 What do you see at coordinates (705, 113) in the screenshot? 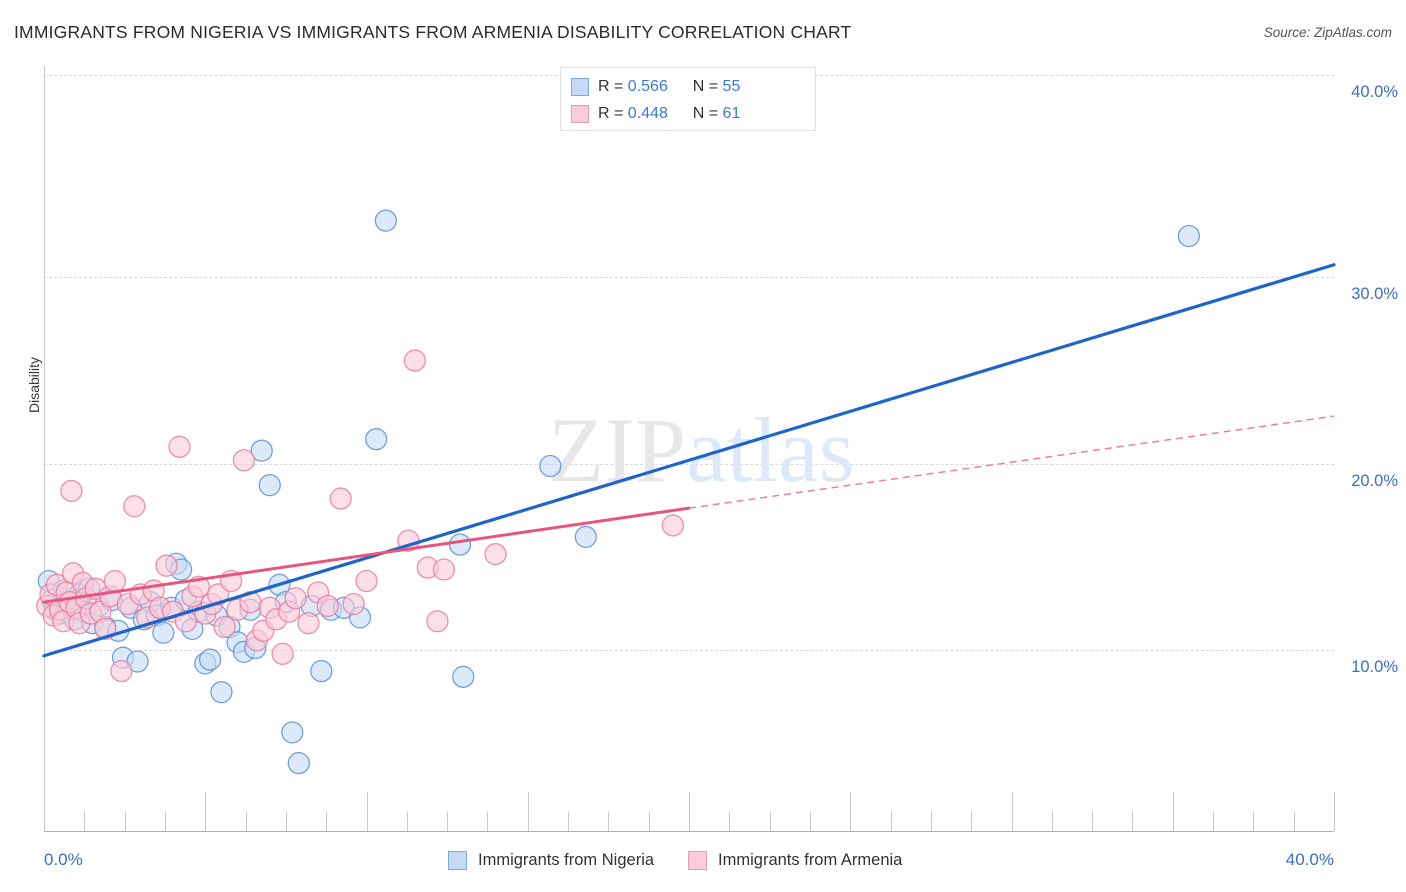
I see `stats-n-label-armenia: N =` at bounding box center [705, 113].